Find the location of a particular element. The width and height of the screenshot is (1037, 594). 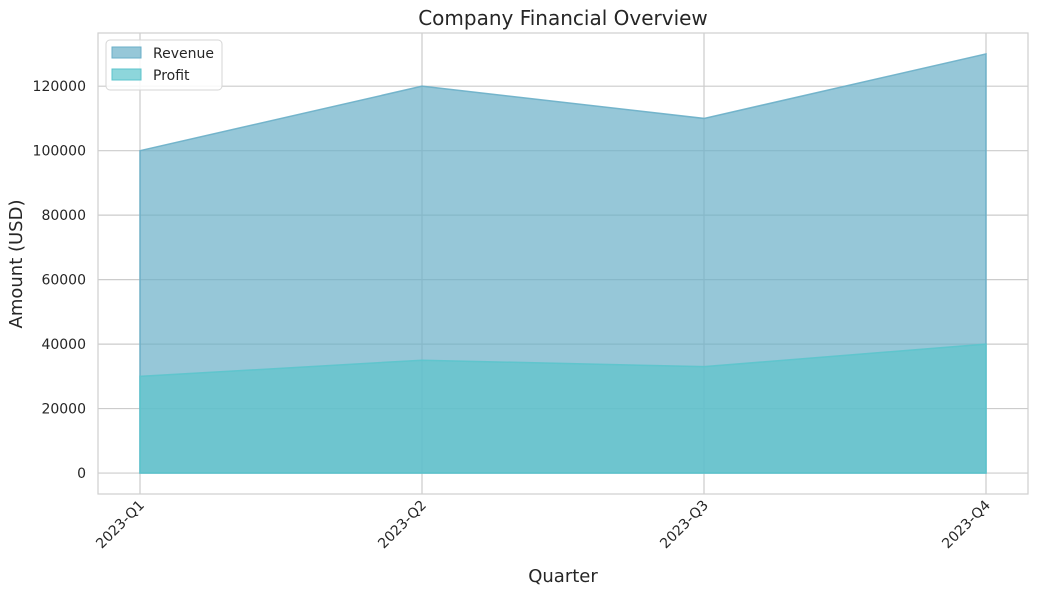

y-tick-label: 80000 is located at coordinates (63, 216).